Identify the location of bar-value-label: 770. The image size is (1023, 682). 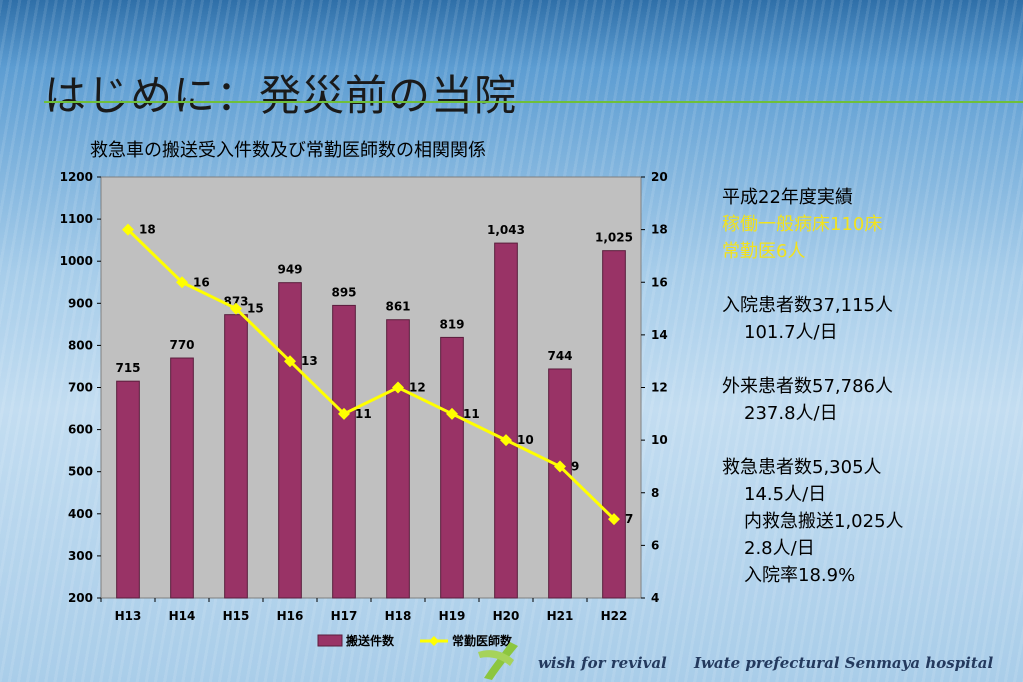
(181, 345).